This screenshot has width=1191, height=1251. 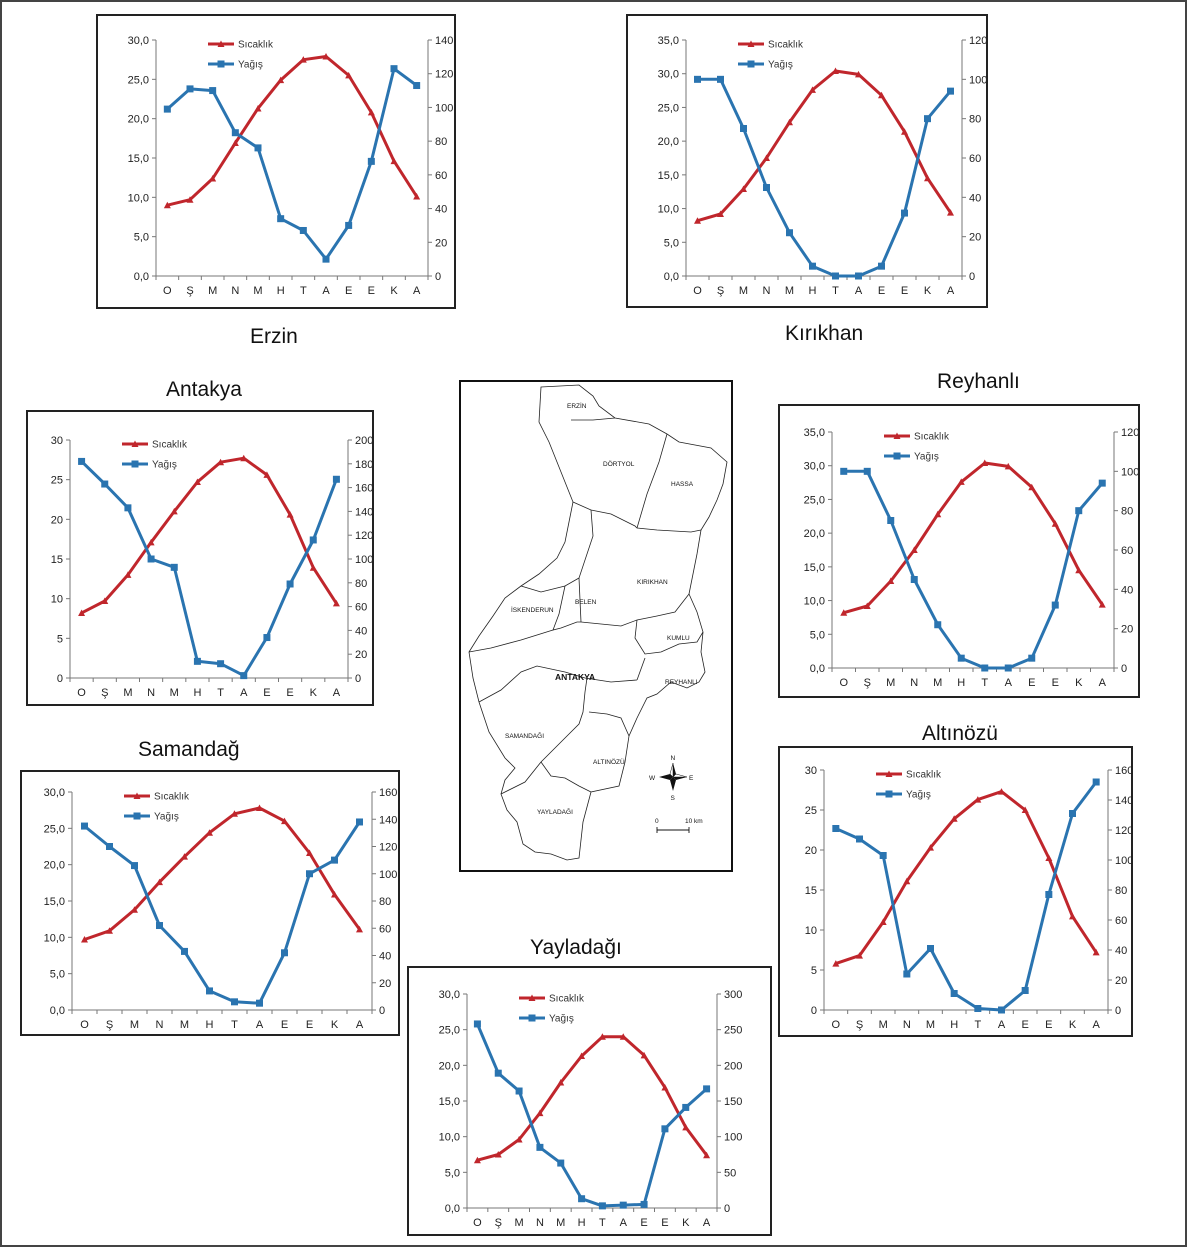 I want to click on right-tick-label: 180, so click(x=364, y=465).